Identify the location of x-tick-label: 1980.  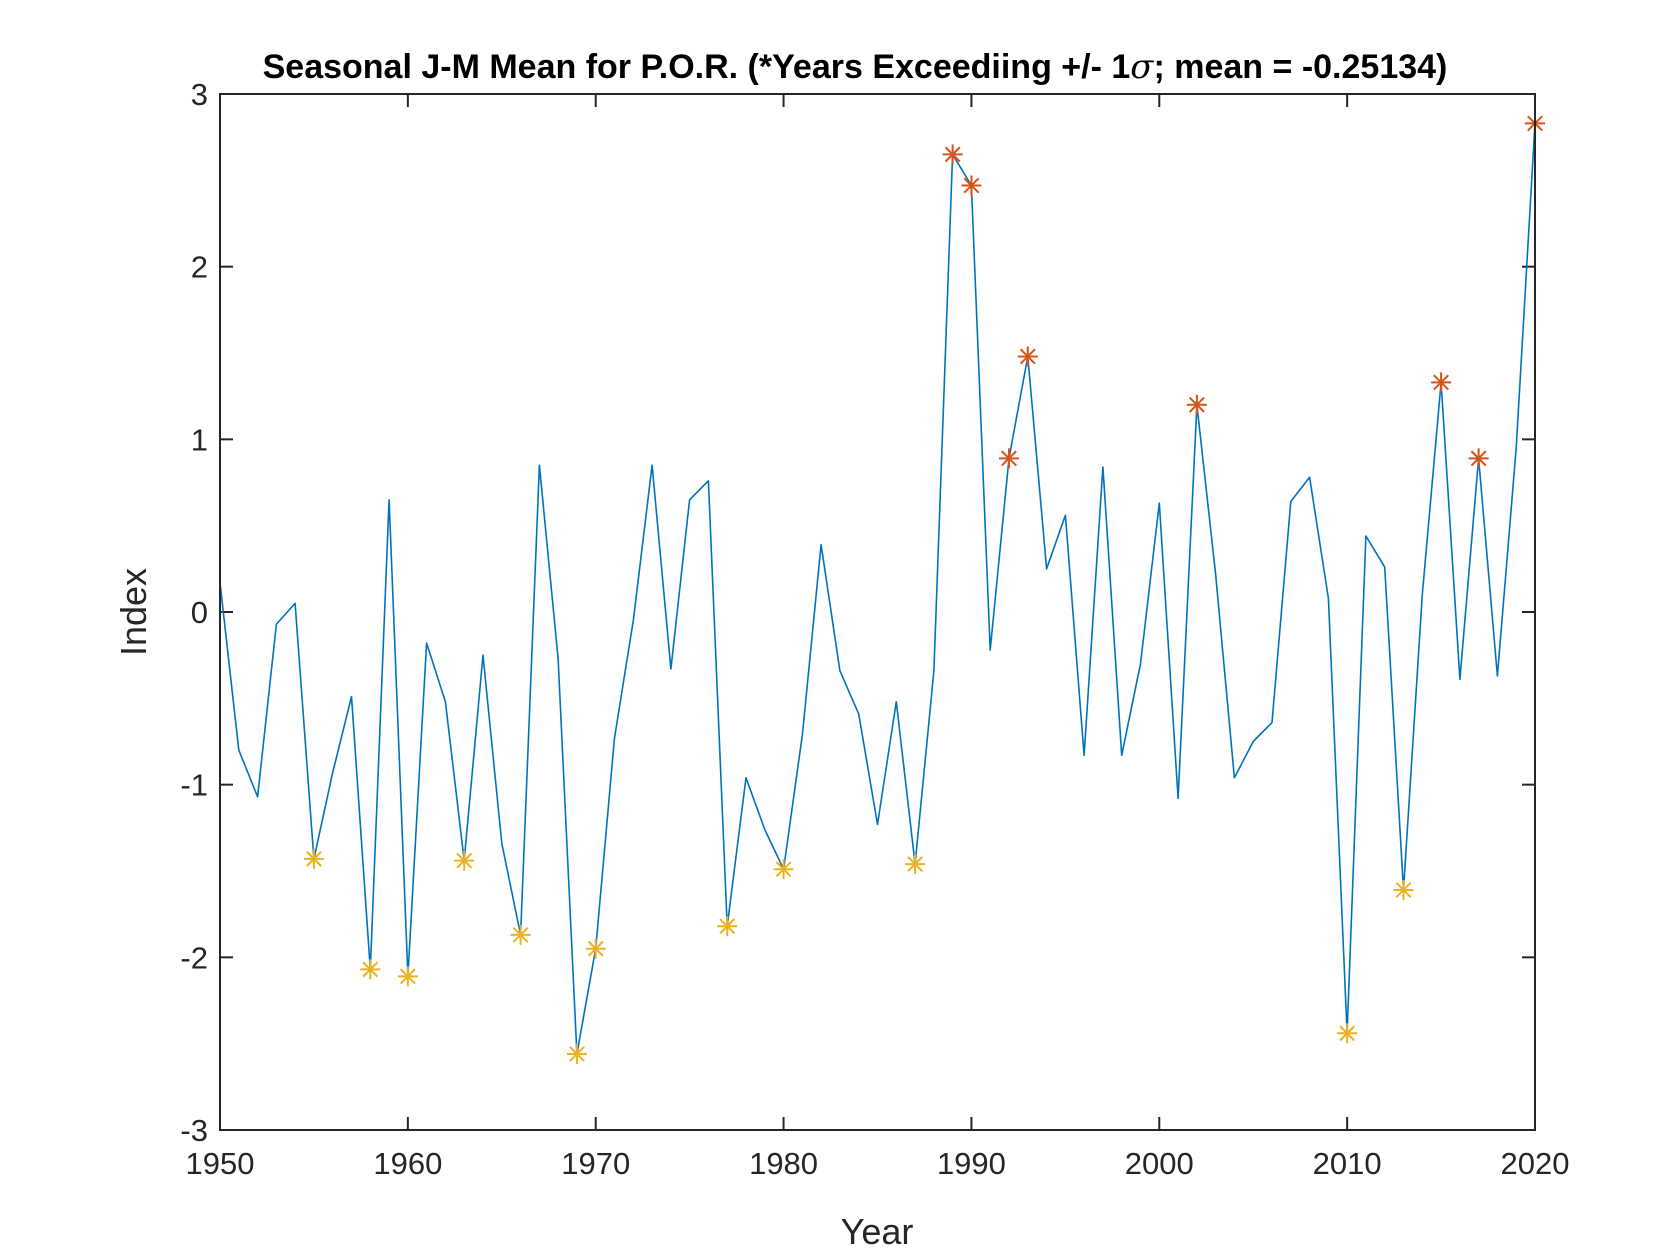
(783, 1163).